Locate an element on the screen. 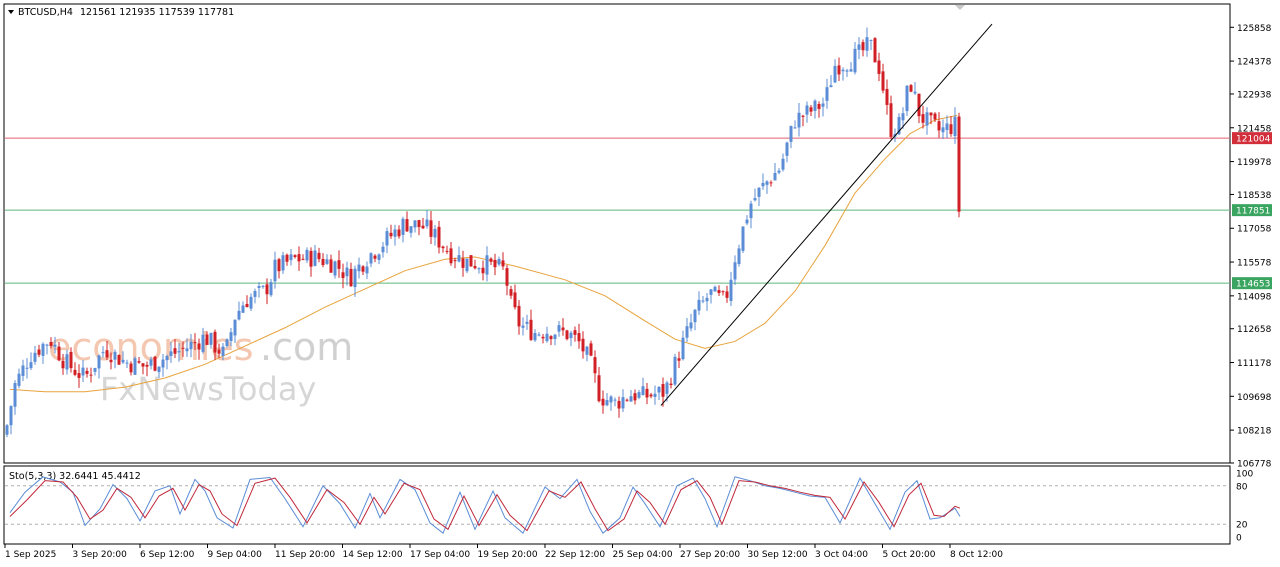  level-tags: 121004 117851 114653 is located at coordinates (1252, 211).